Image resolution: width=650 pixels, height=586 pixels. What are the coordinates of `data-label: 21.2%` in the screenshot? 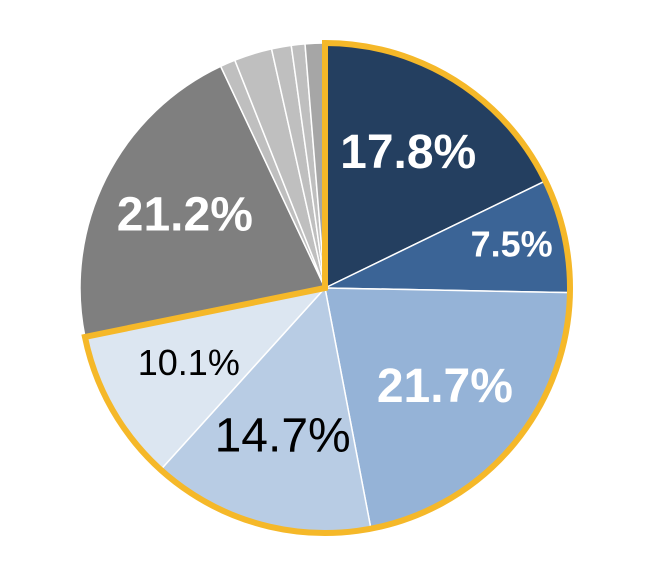 It's located at (185, 214).